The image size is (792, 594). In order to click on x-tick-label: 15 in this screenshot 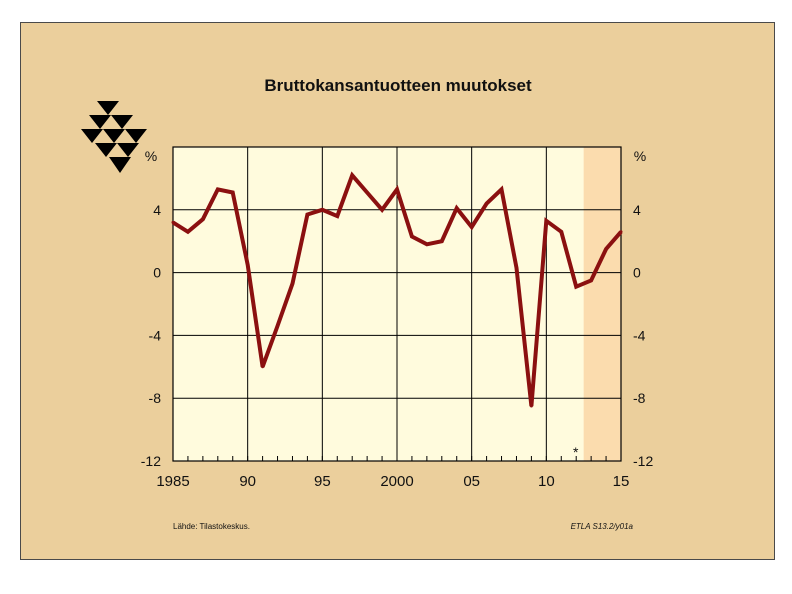, I will do `click(621, 481)`.